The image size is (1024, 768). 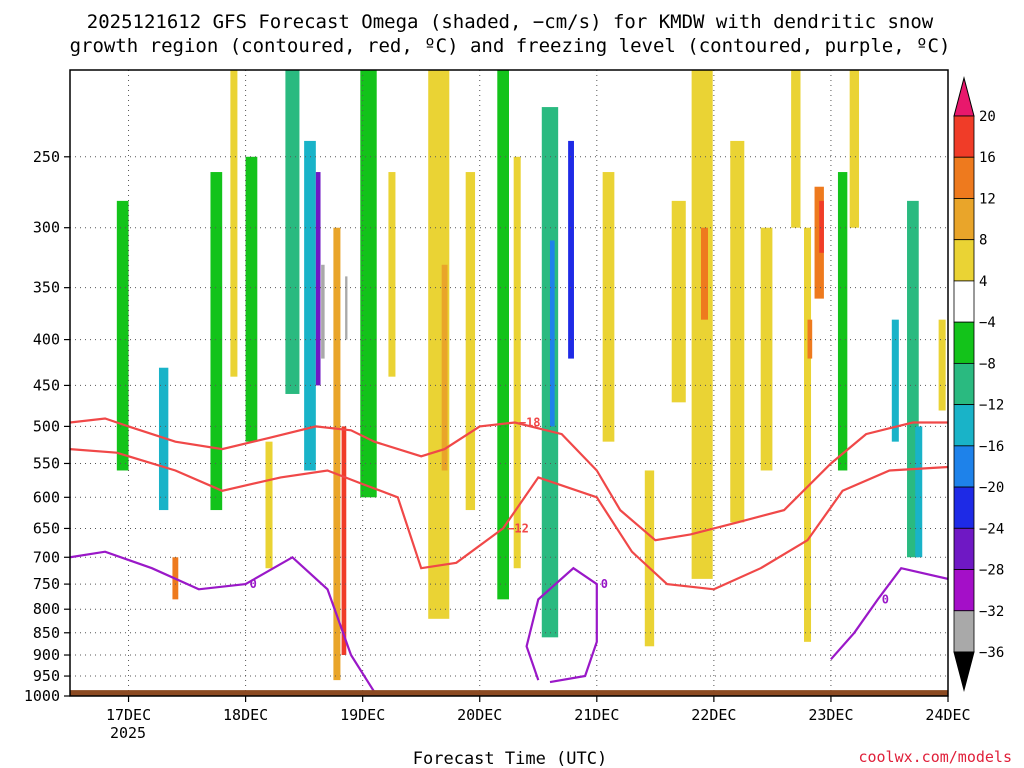 What do you see at coordinates (538, 710) in the screenshot?
I see `x-axis-ticks: 17DEC 18DEC 19DEC 20DEC 21DEC 22DEC 23DEC 24DEC` at bounding box center [538, 710].